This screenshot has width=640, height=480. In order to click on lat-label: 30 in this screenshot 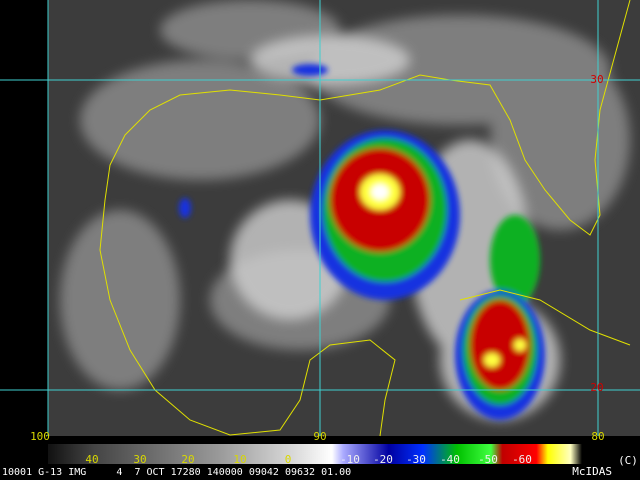, I will do `click(596, 79)`.